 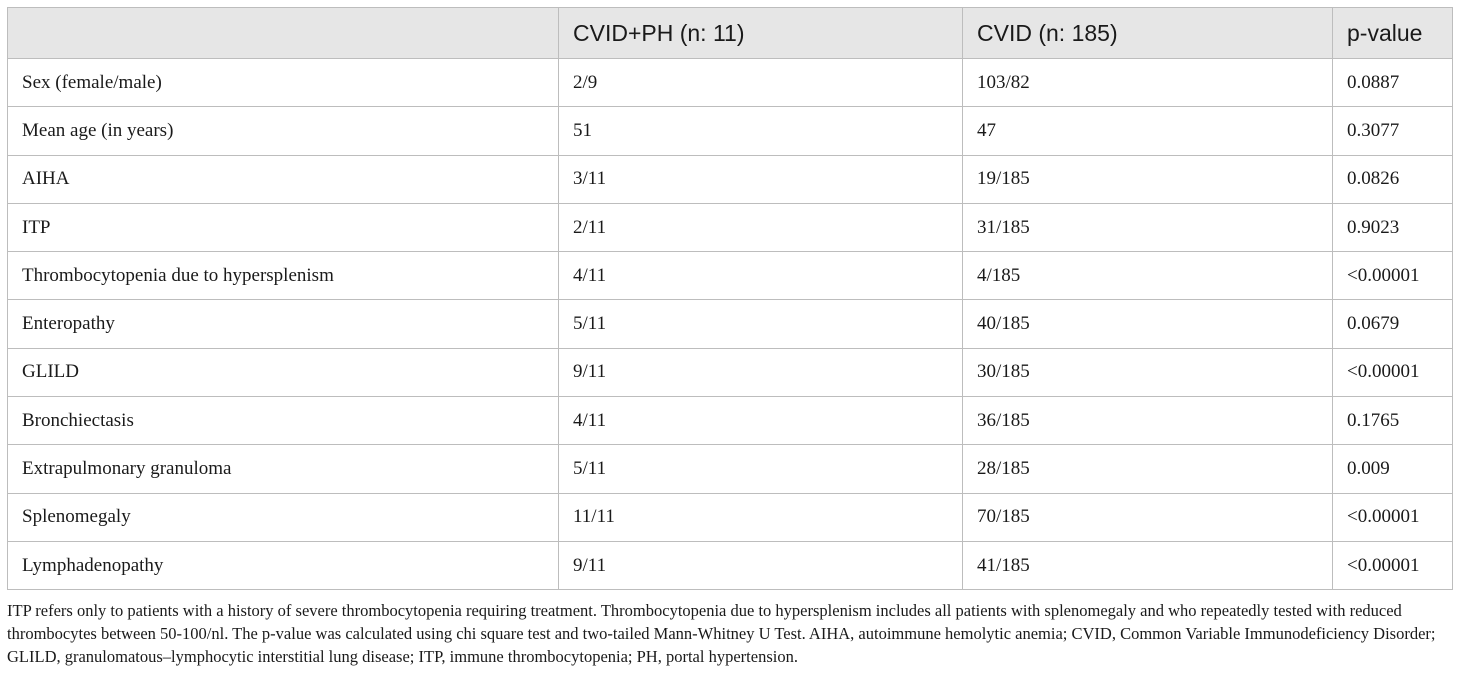 I want to click on table-row: Mean age (in years) 51 47 0.3077, so click(x=730, y=131).